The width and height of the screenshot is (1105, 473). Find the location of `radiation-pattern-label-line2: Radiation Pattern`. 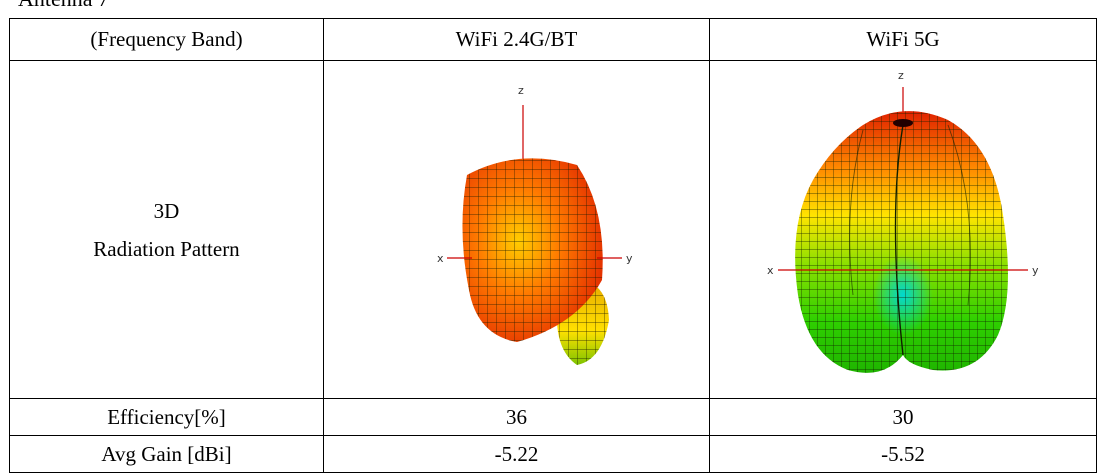

radiation-pattern-label-line2: Radiation Pattern is located at coordinates (166, 248).